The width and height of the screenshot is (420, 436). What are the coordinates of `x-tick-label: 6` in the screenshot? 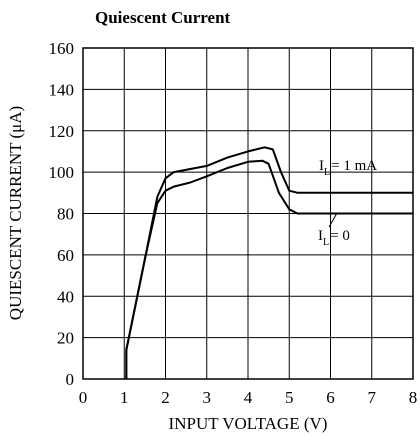 It's located at (330, 397).